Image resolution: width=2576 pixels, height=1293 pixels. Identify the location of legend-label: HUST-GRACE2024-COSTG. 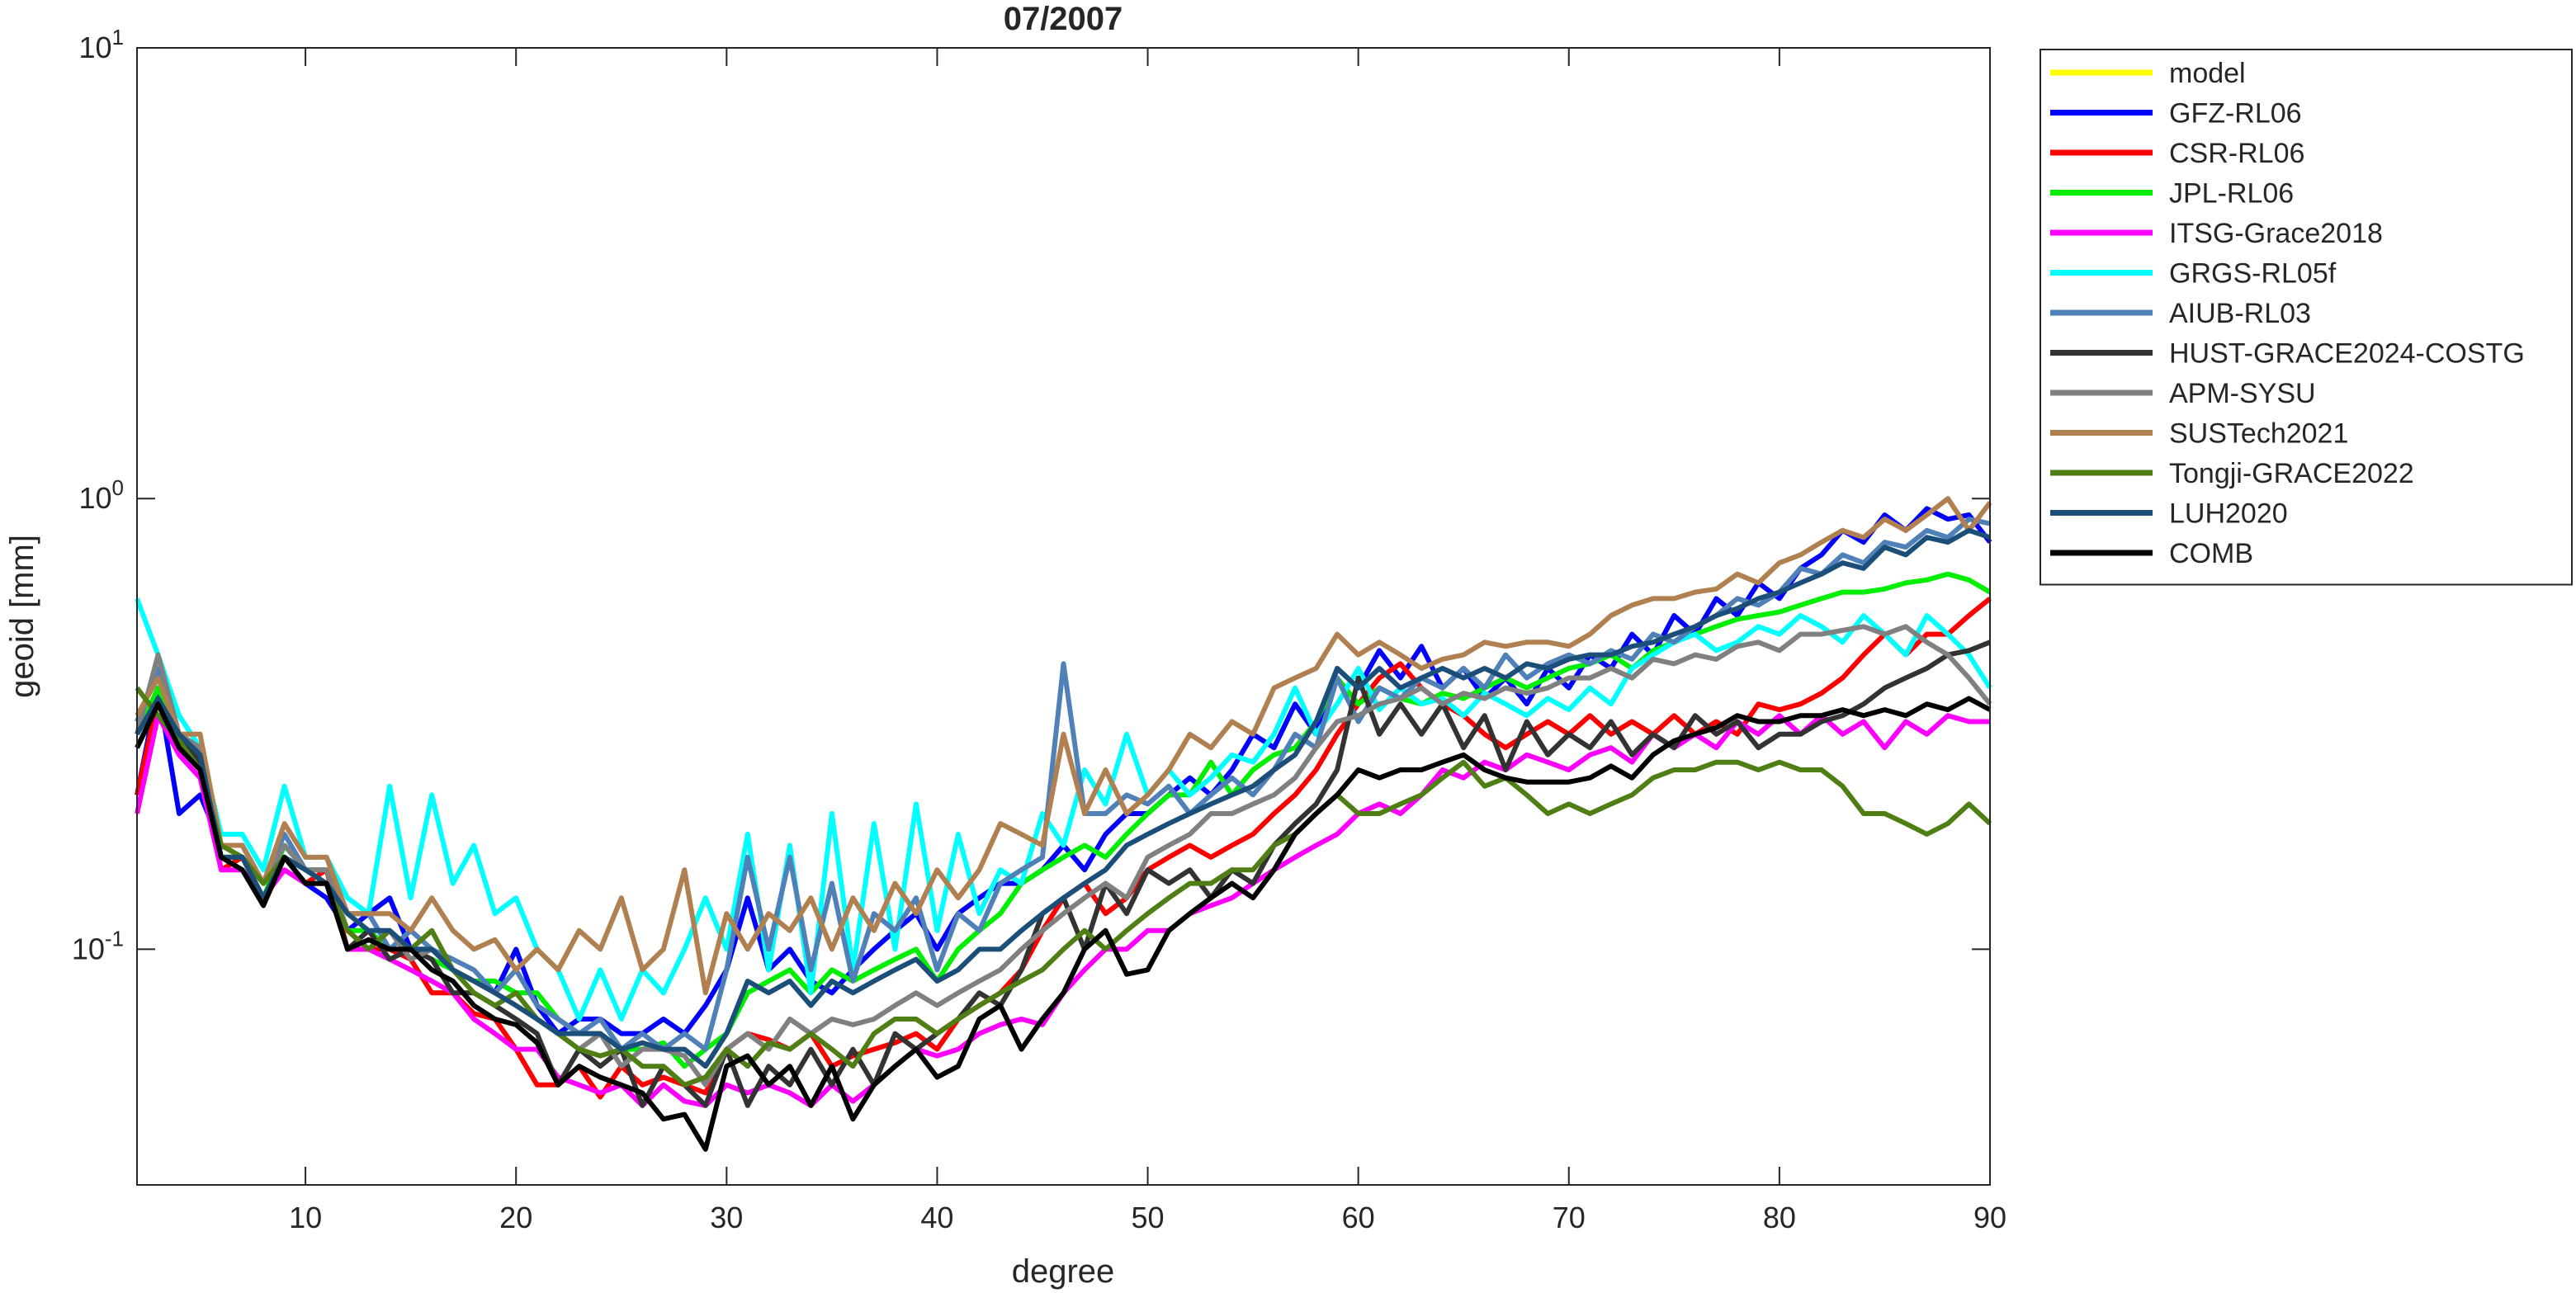
(2347, 354).